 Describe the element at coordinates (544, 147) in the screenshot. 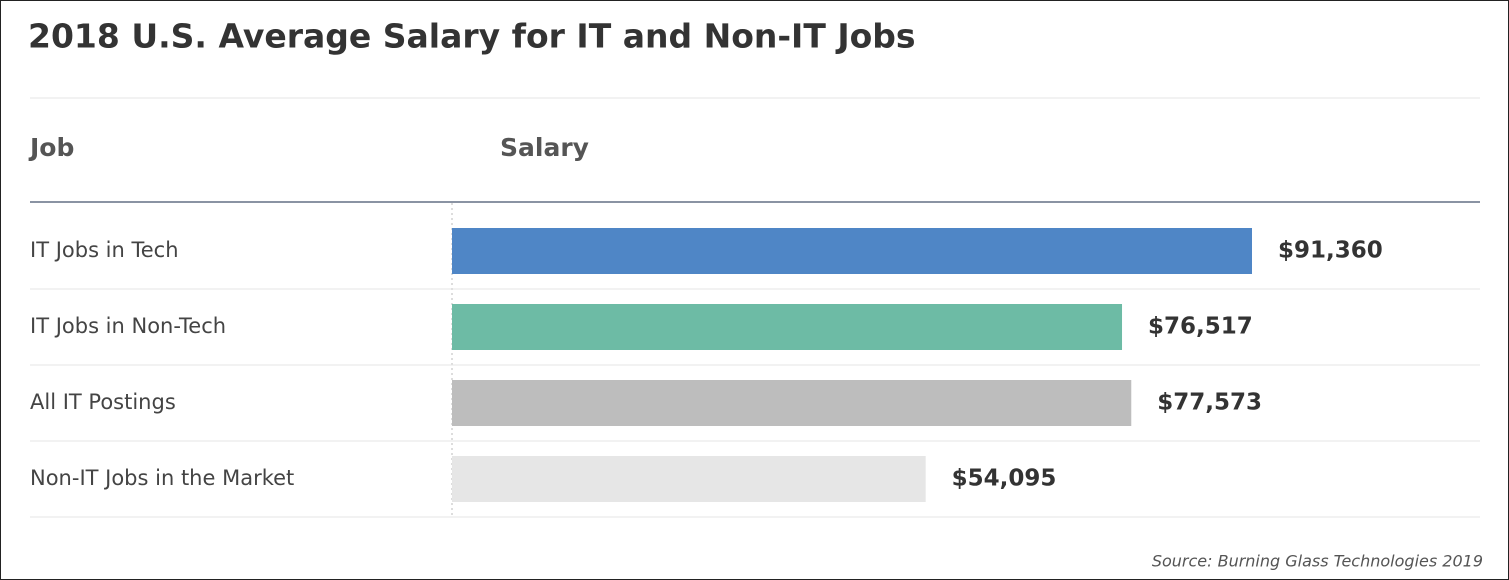

I see `column-header: Salary` at that location.